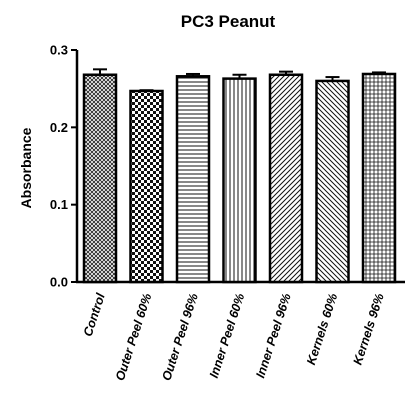 This screenshot has width=405, height=403. Describe the element at coordinates (179, 337) in the screenshot. I see `x-category-label: Outer Peel 96%` at that location.